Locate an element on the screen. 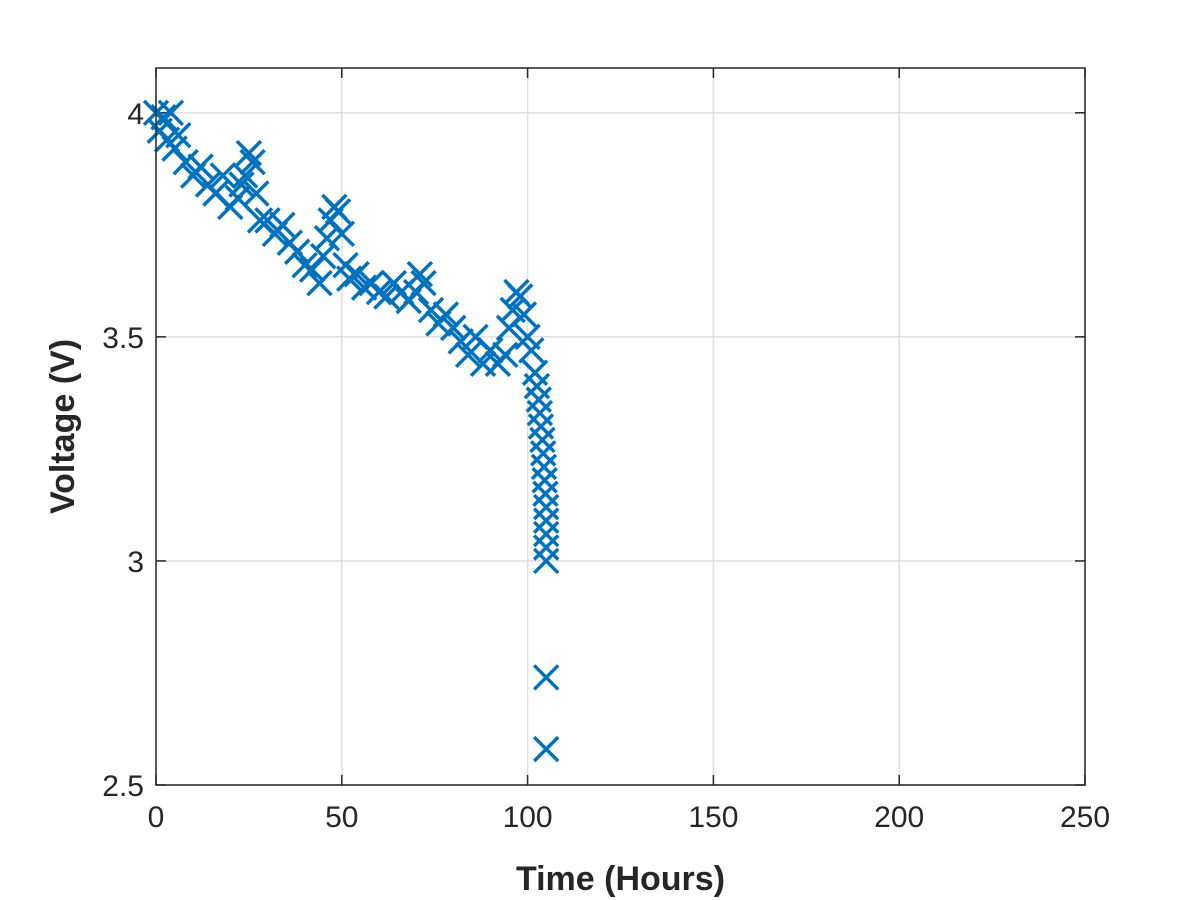  x-tick-label: 250 is located at coordinates (1085, 817).